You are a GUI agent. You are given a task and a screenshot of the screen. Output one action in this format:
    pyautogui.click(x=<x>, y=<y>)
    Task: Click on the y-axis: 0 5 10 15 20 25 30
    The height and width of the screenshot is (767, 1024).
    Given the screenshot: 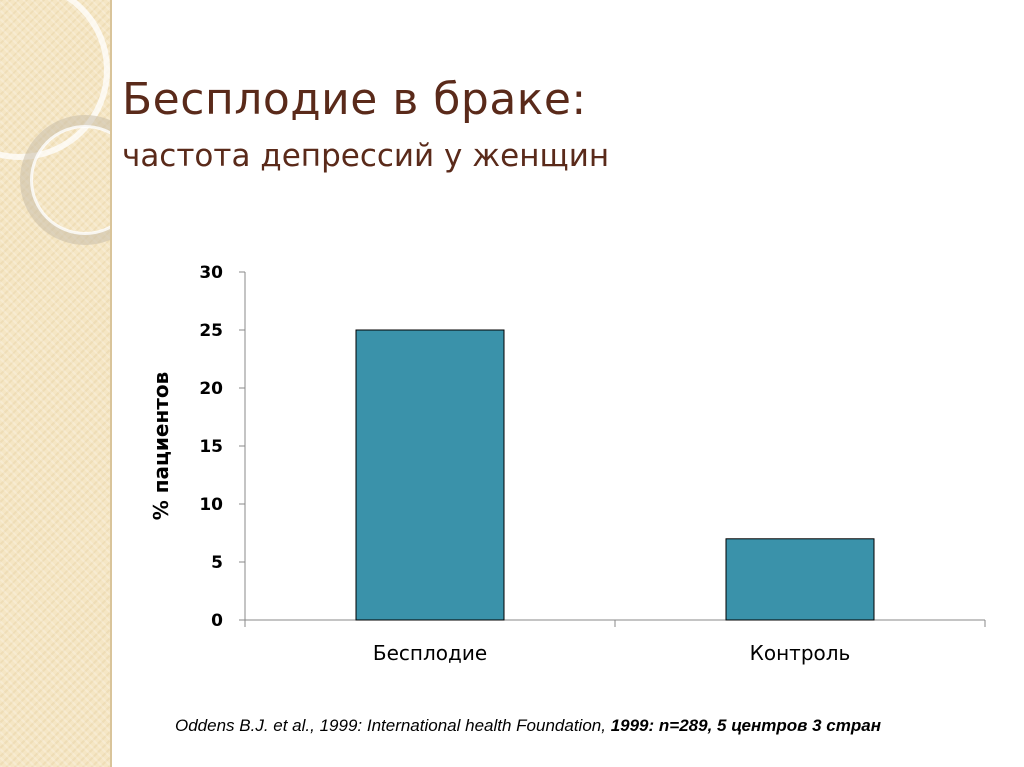 What is the action you would take?
    pyautogui.click(x=222, y=447)
    